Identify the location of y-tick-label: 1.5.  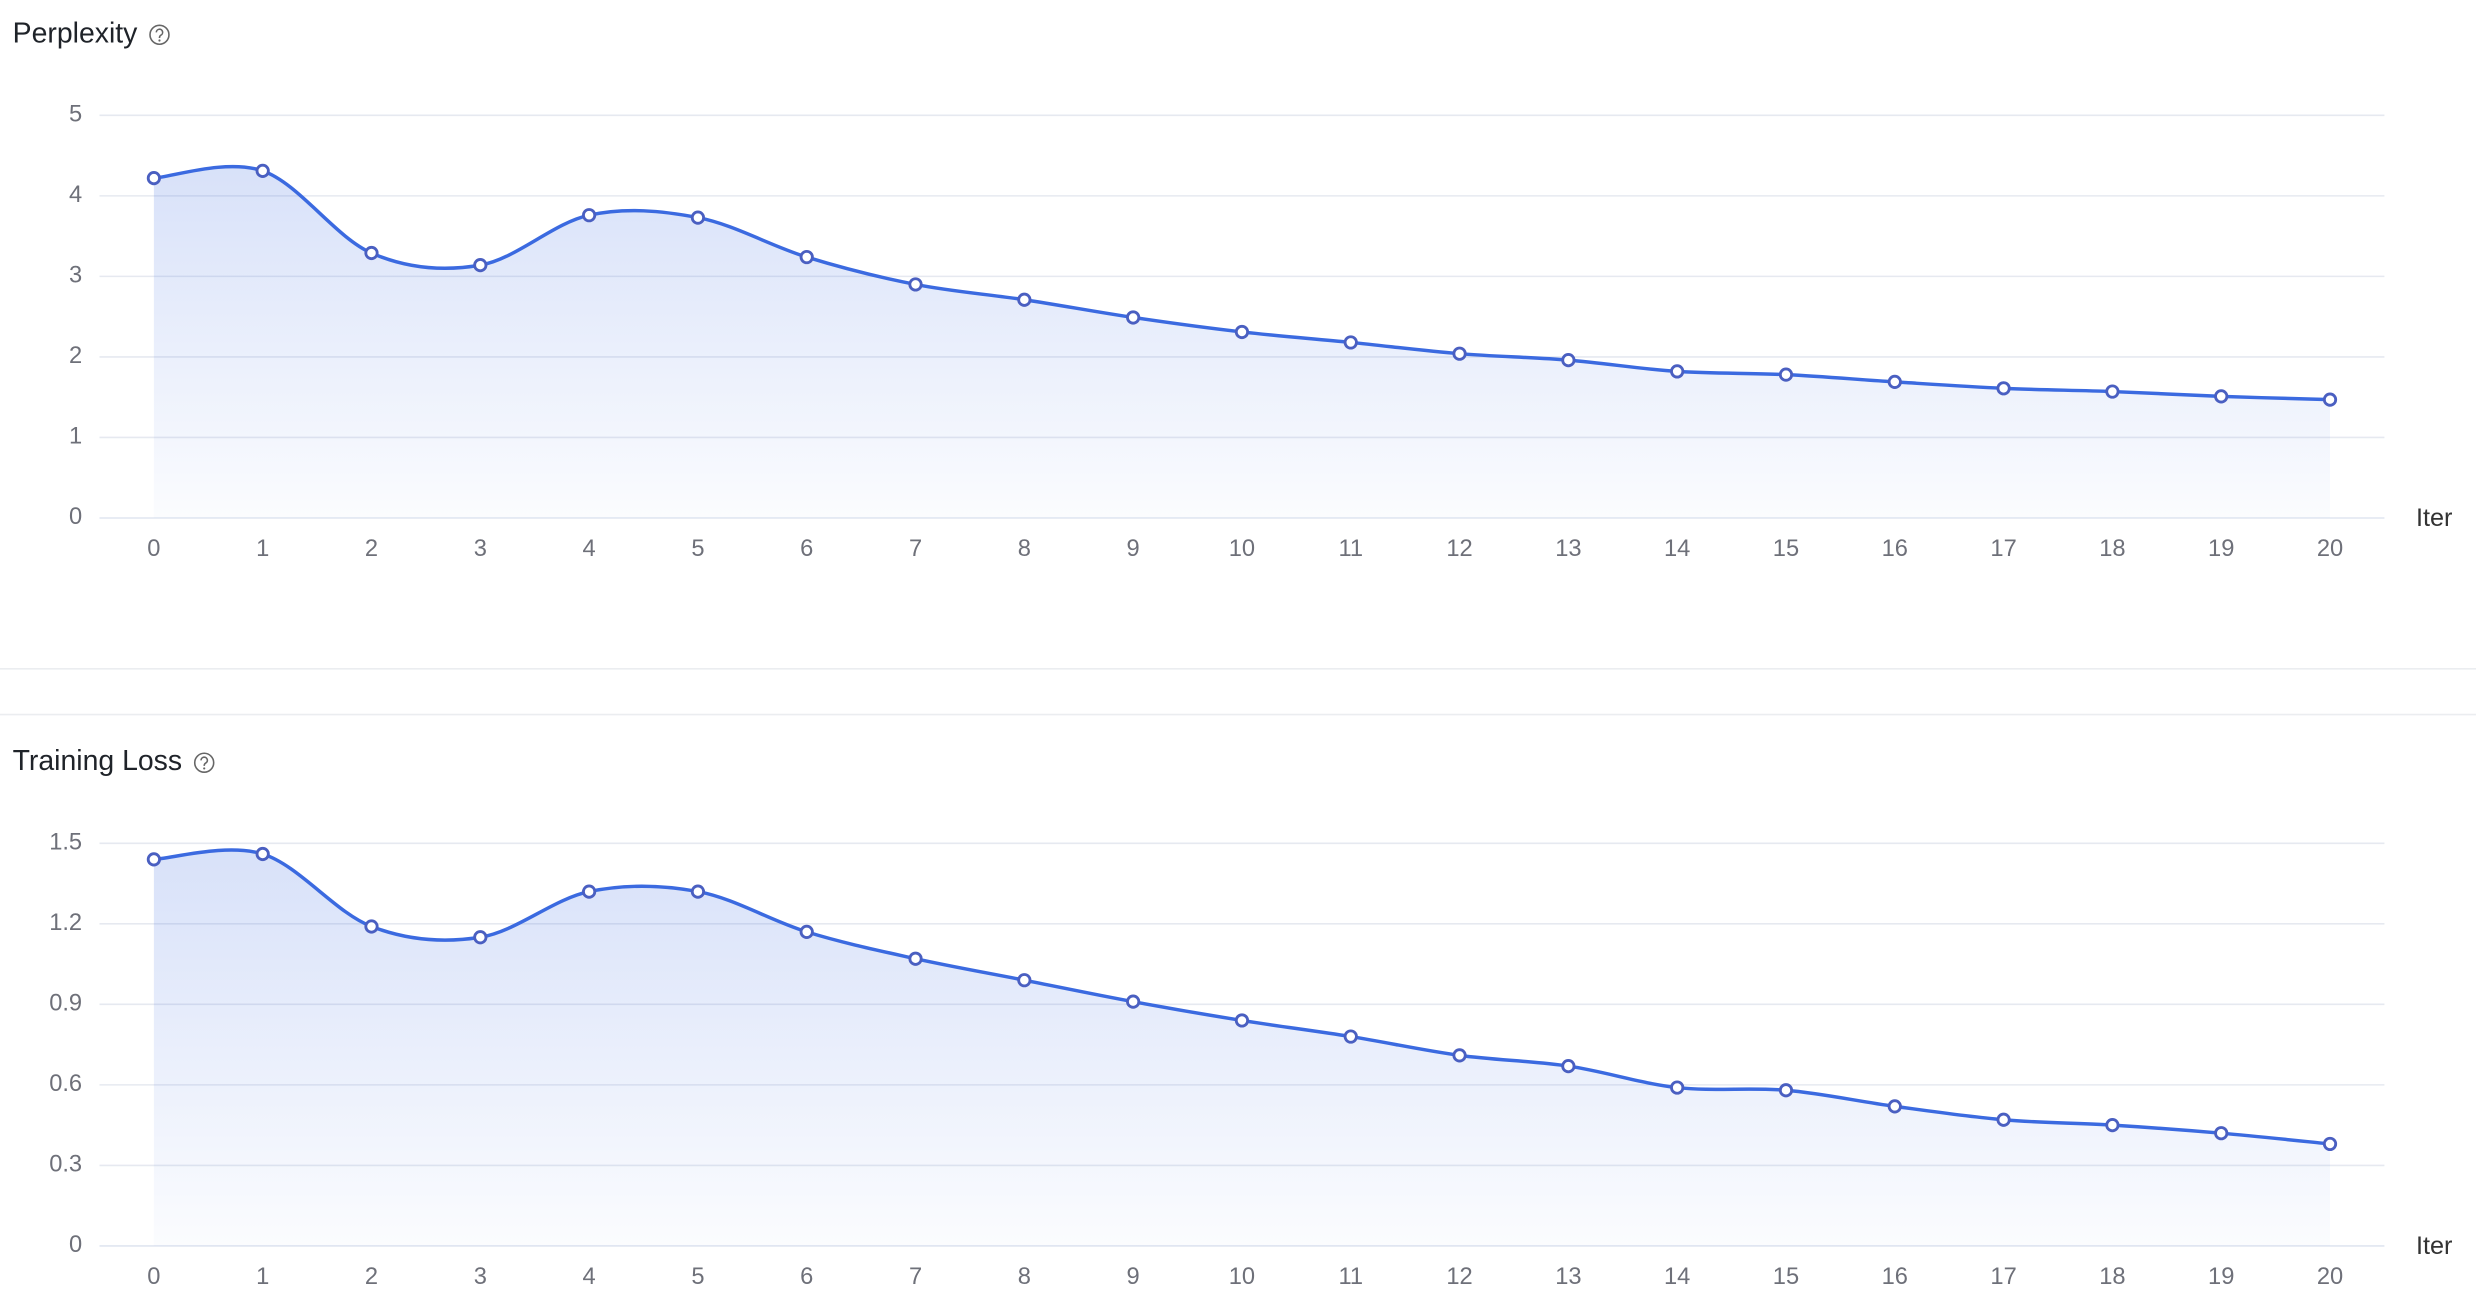
(65, 843).